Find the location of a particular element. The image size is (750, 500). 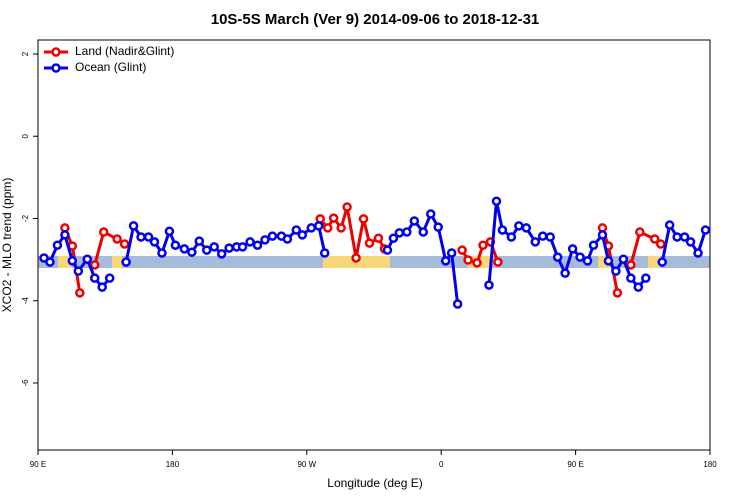

x-tick-label: 90 W is located at coordinates (306, 464).